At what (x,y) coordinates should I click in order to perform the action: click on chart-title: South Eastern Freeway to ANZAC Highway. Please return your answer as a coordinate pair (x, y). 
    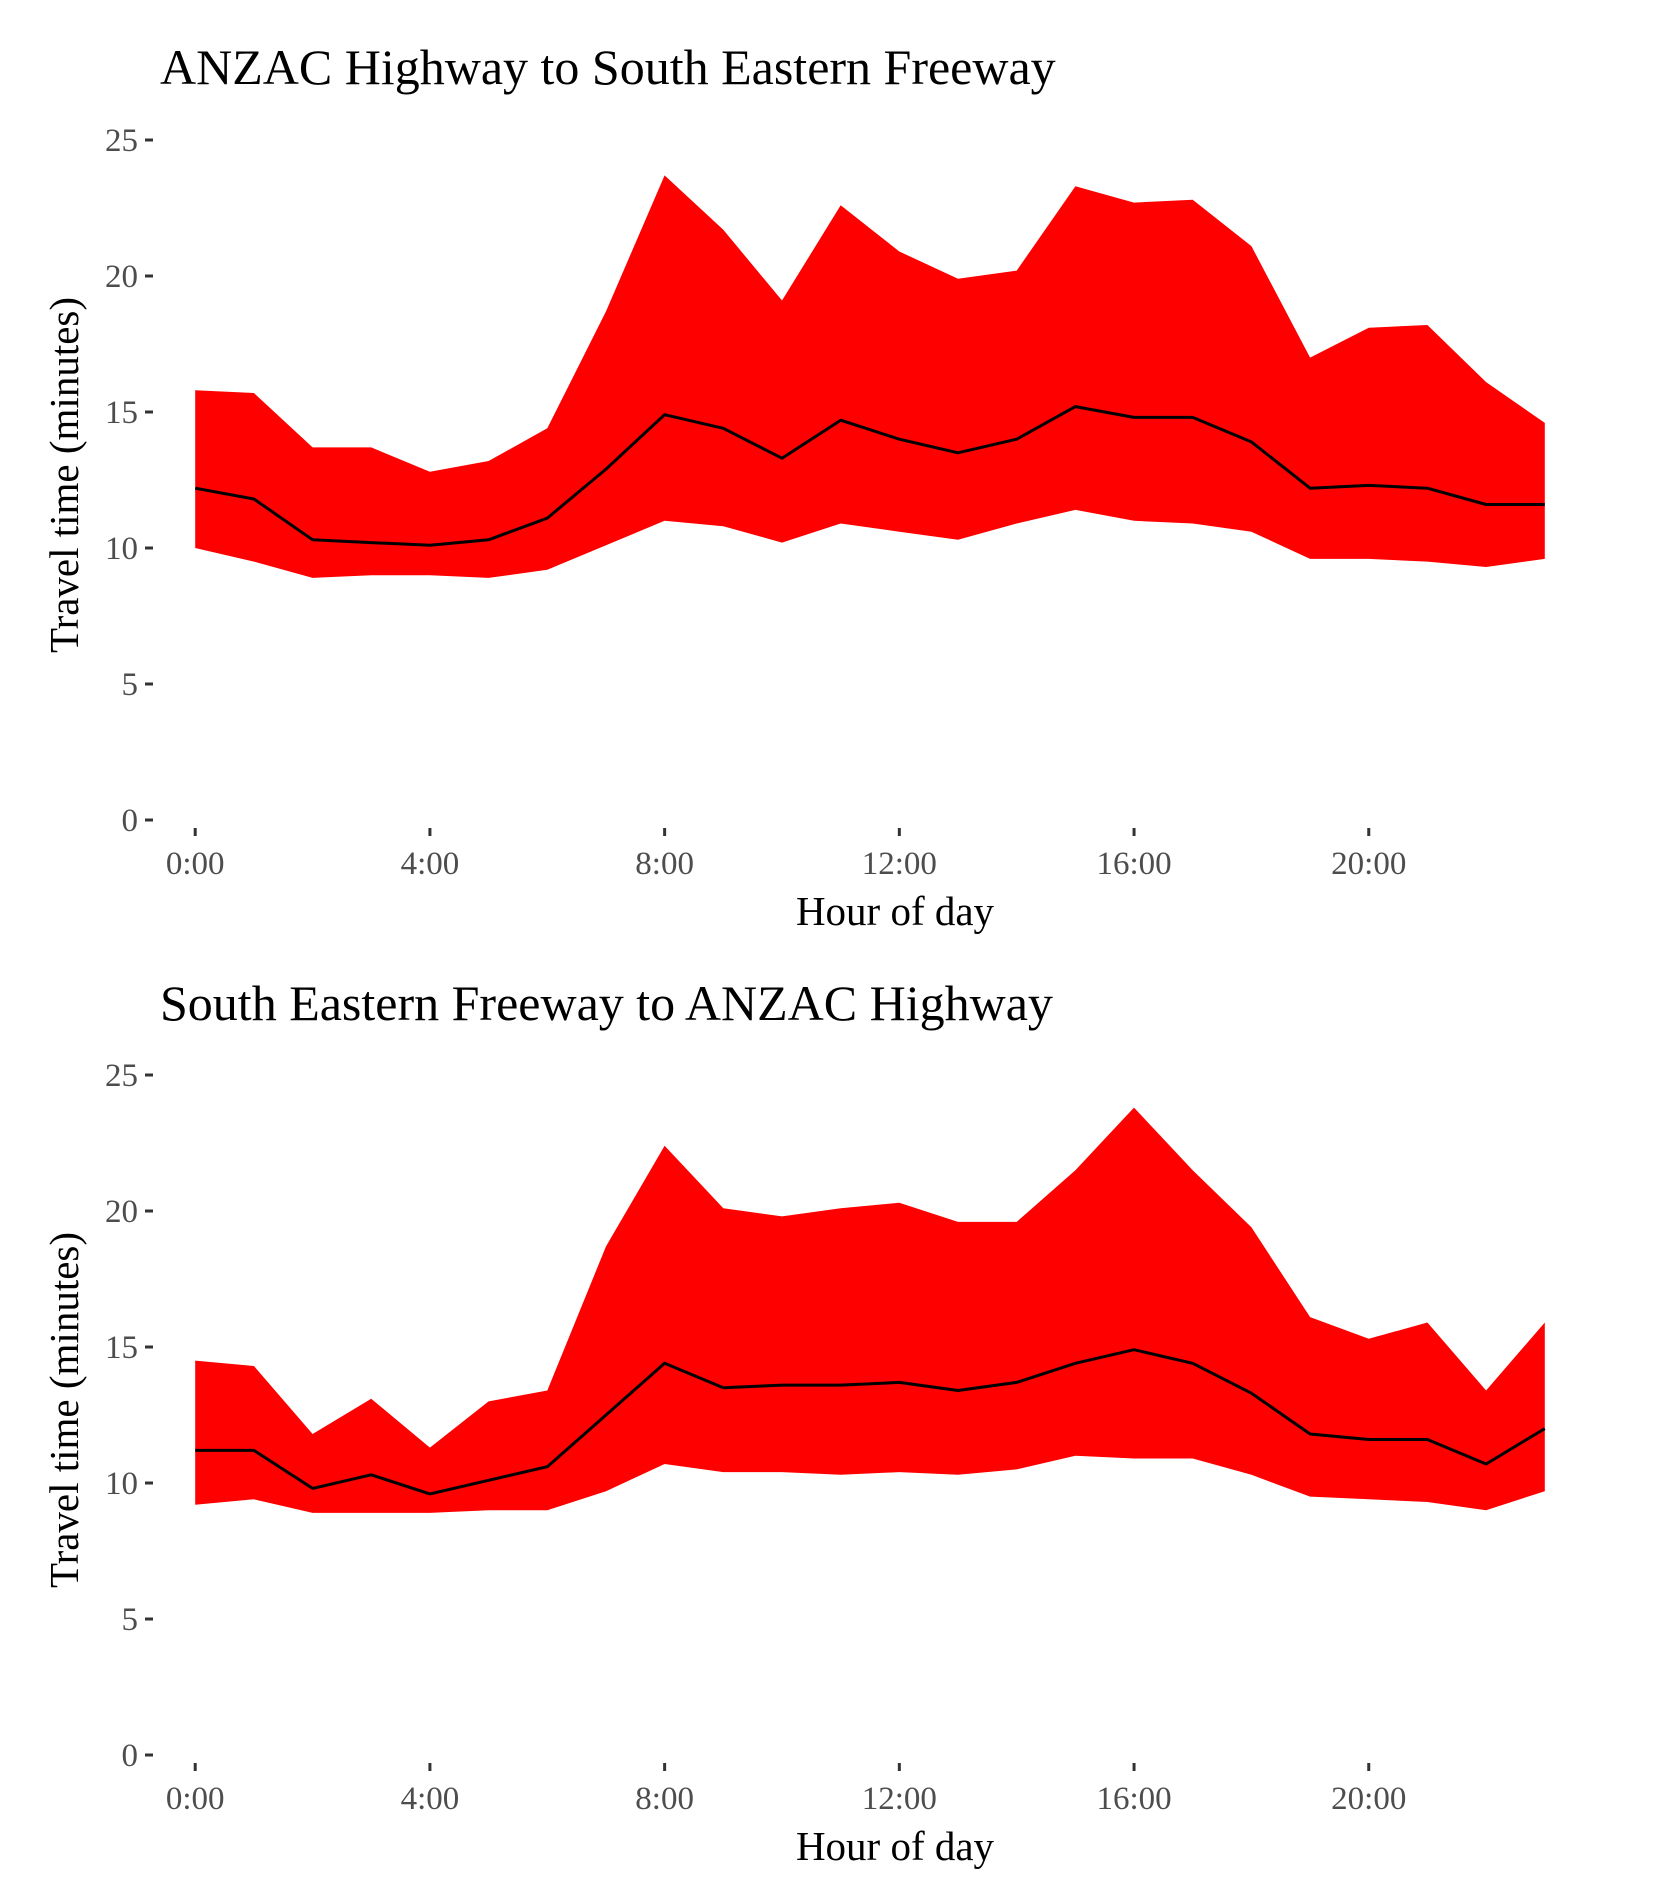
    Looking at the image, I should click on (606, 1003).